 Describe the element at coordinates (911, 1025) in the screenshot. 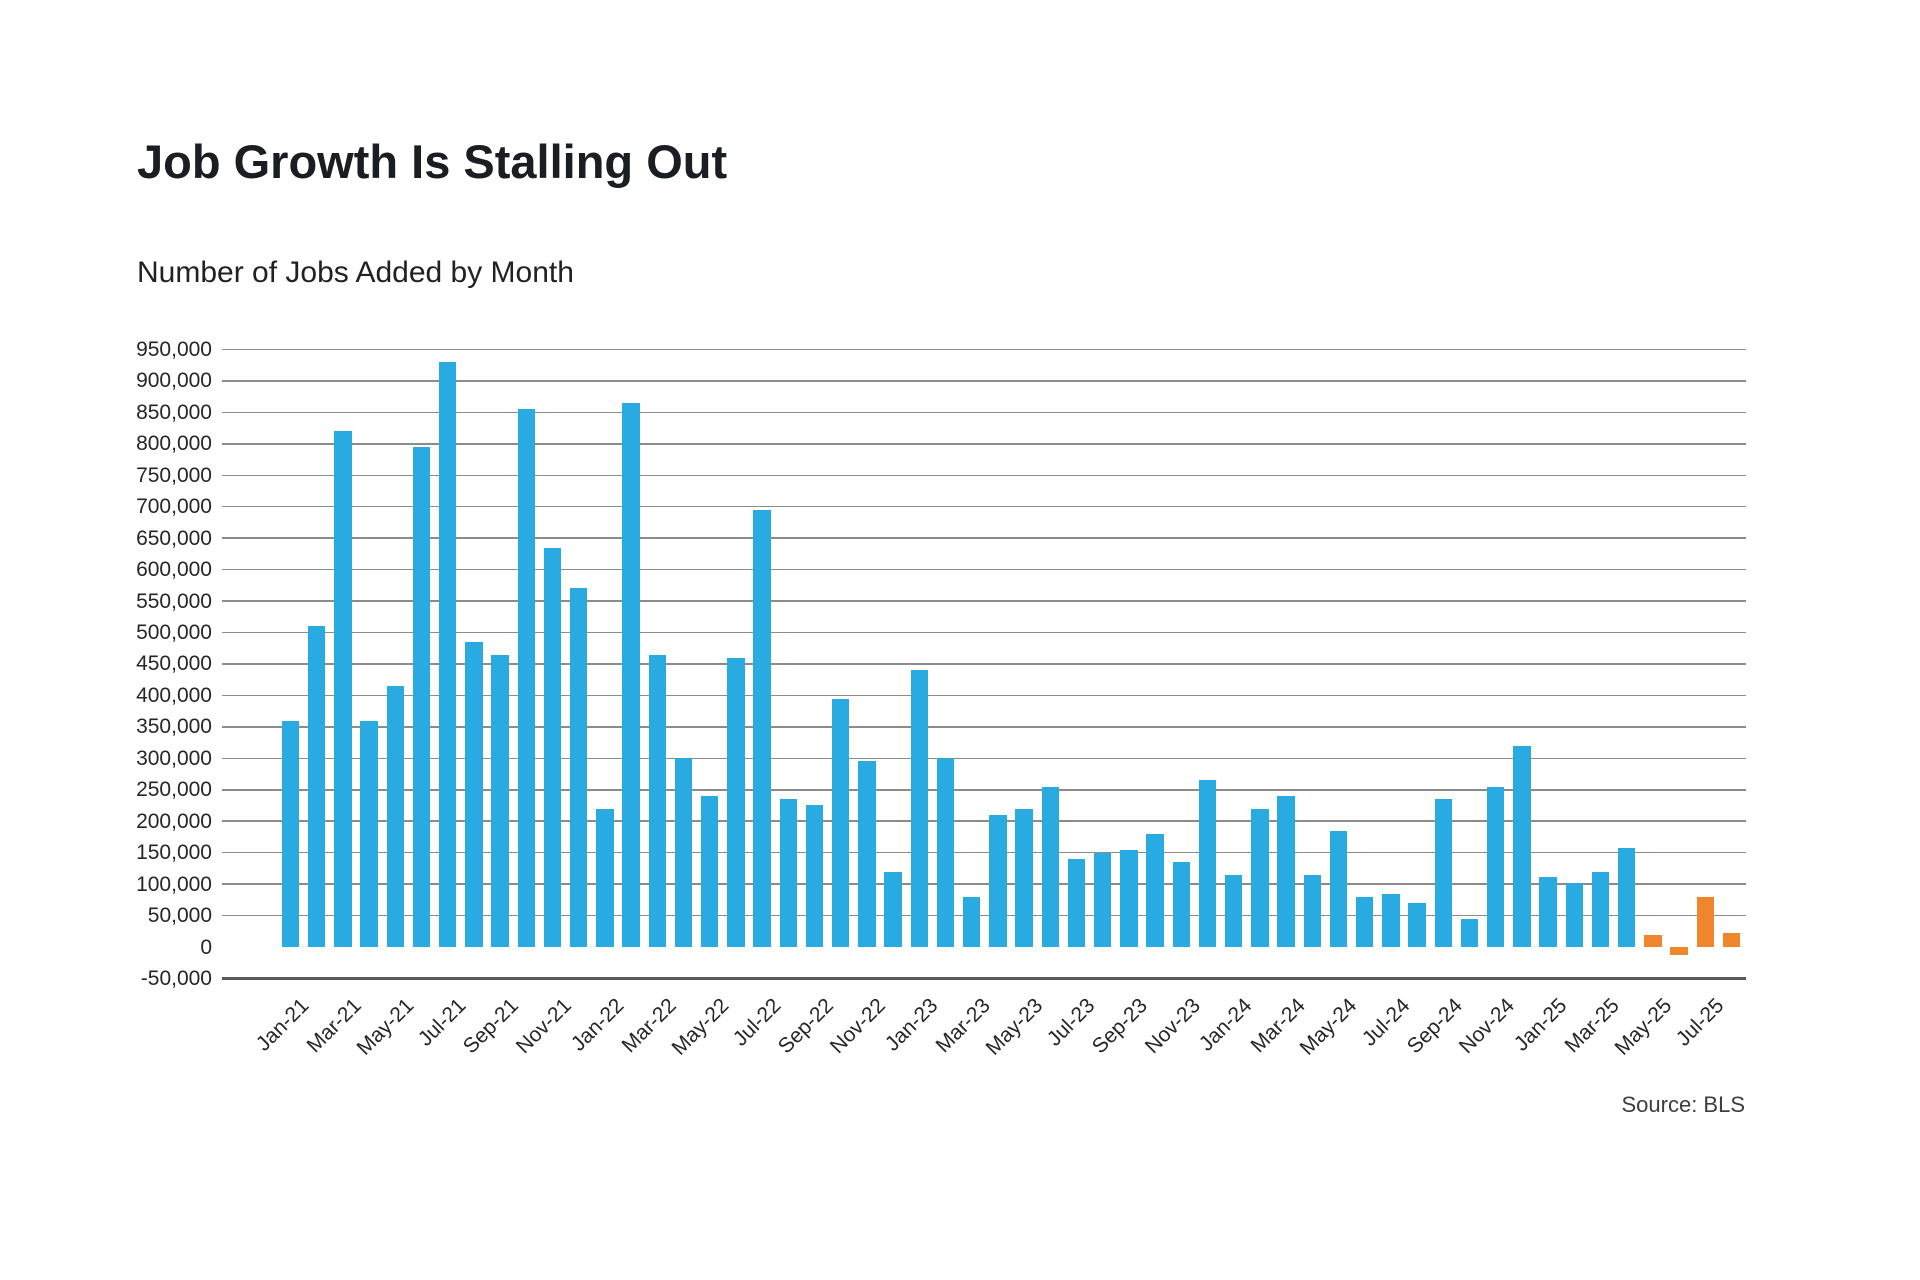

I see `x-axis-tick-label: Jan-23` at that location.